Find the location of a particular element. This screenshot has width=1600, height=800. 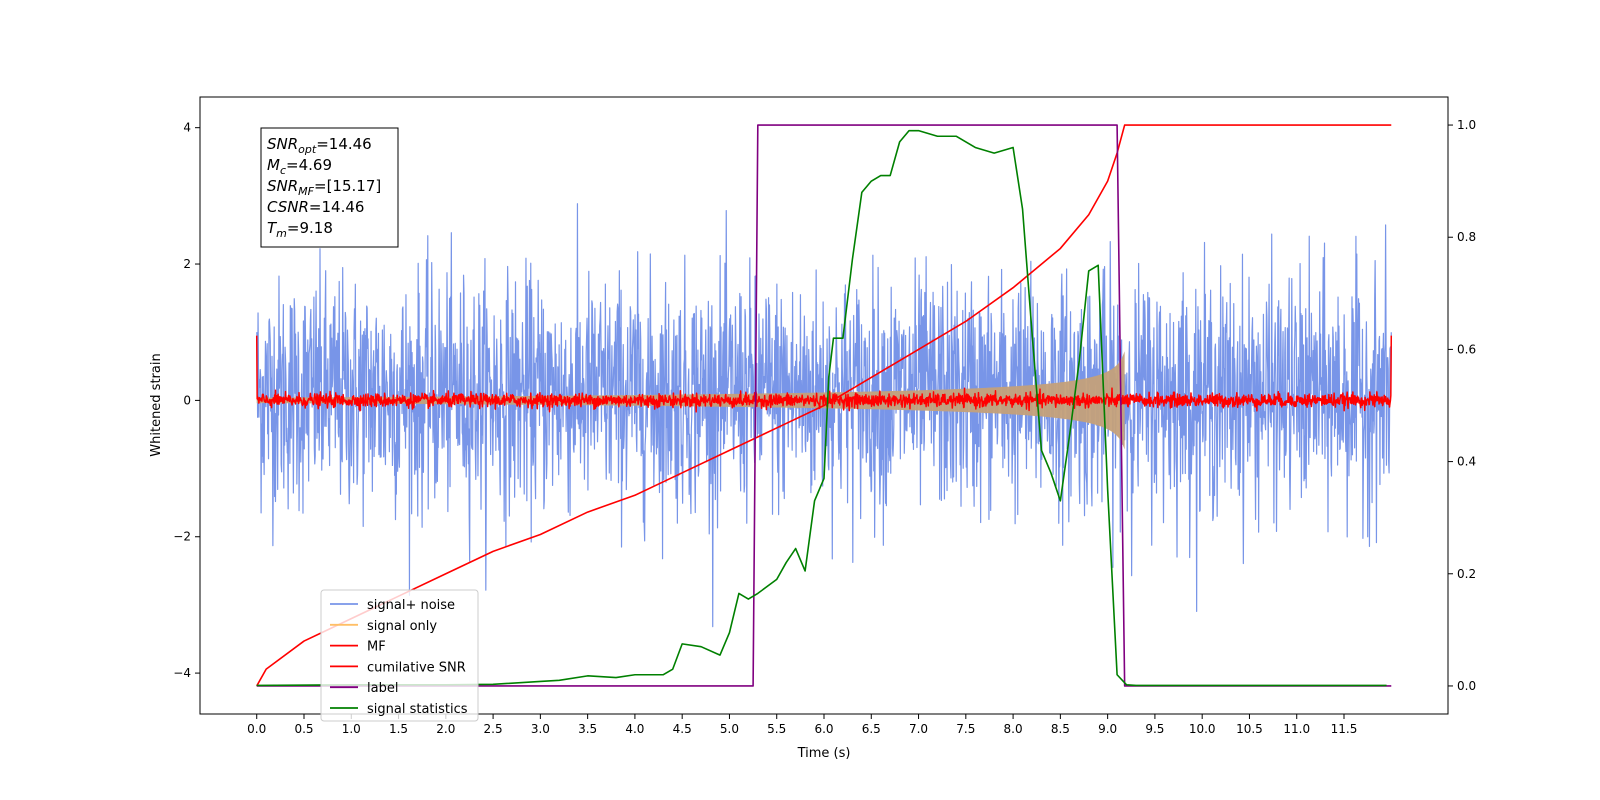

legend-entry: MF is located at coordinates (376, 647).